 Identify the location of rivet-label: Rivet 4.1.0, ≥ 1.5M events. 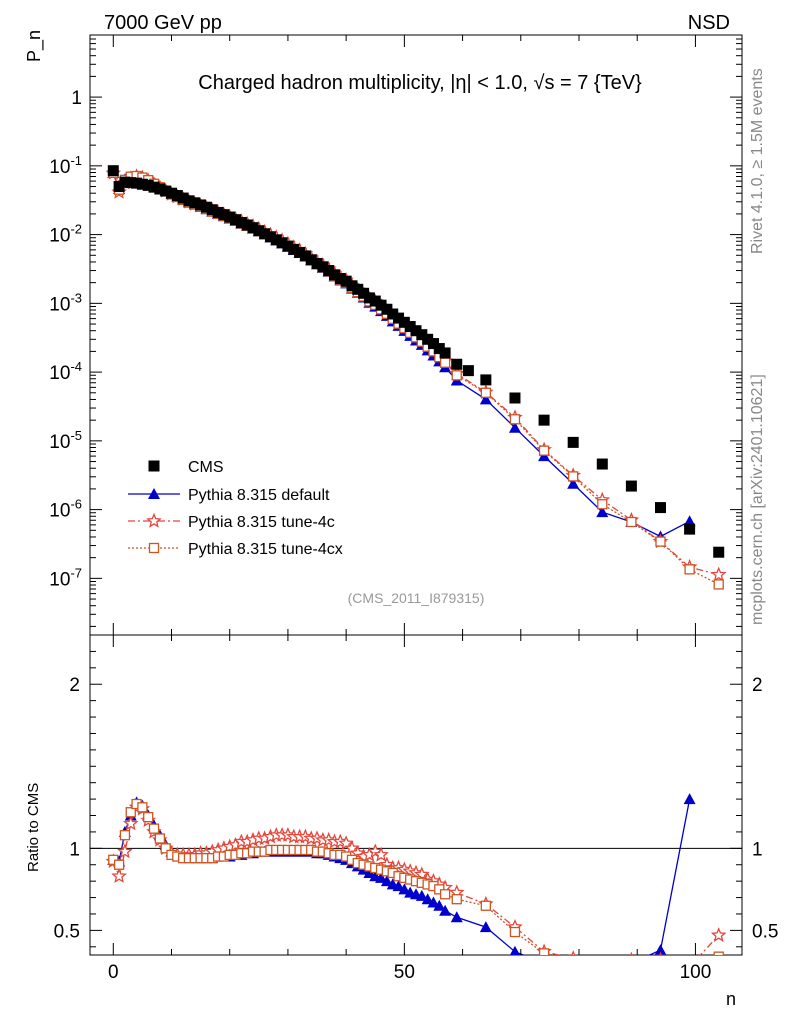
(757, 161).